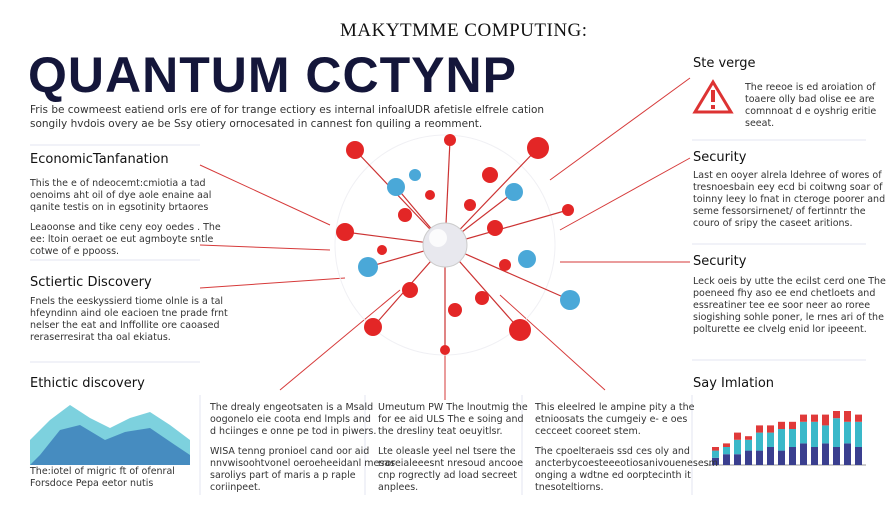 The image size is (896, 512). Describe the element at coordinates (784, 293) in the screenshot. I see `body-line: poeneed fhy aso ee end chetloets and` at that location.